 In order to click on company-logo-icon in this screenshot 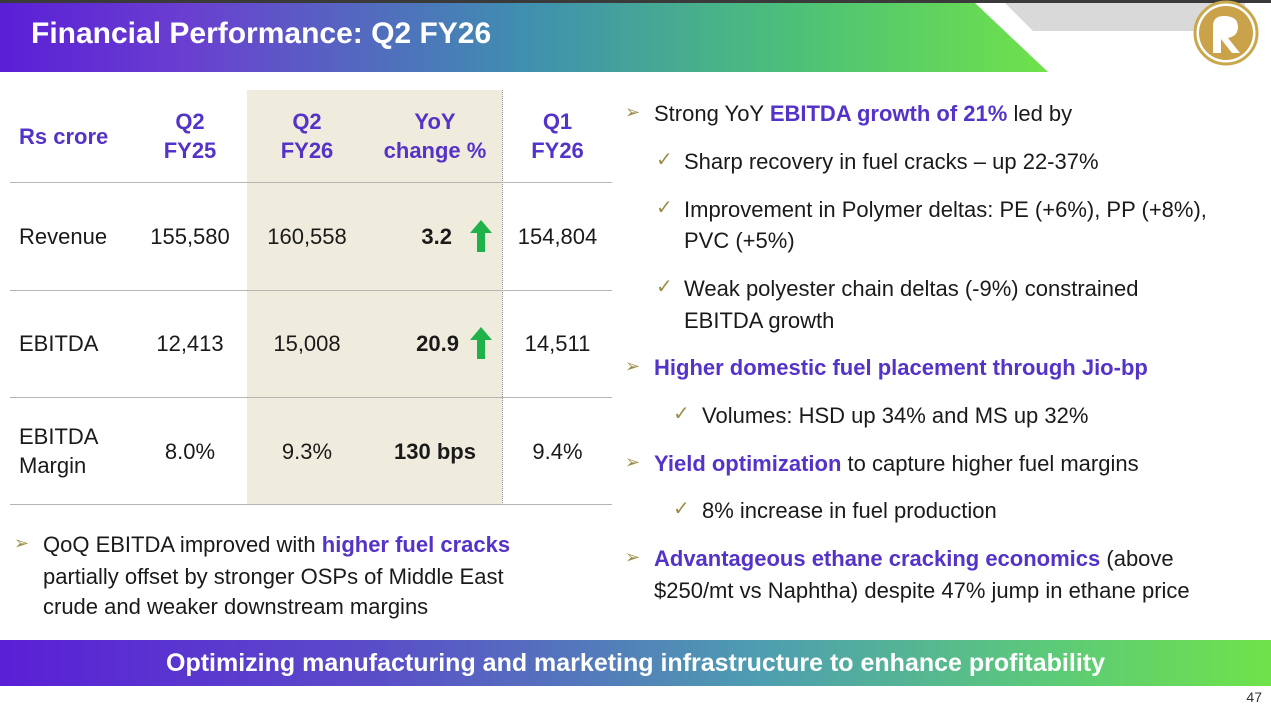, I will do `click(1226, 33)`.